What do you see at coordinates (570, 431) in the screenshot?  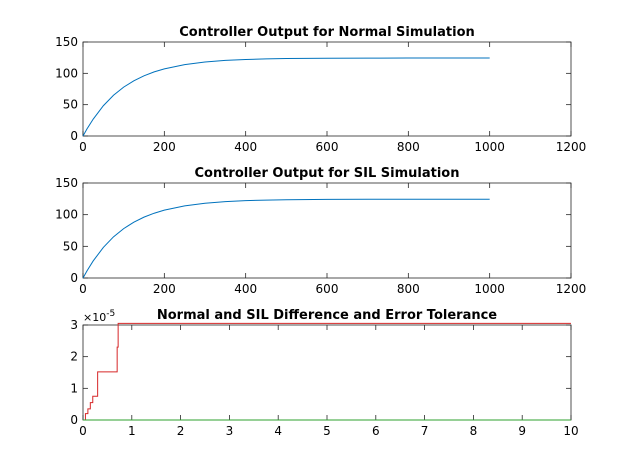 I see `x-tick-label: 10` at bounding box center [570, 431].